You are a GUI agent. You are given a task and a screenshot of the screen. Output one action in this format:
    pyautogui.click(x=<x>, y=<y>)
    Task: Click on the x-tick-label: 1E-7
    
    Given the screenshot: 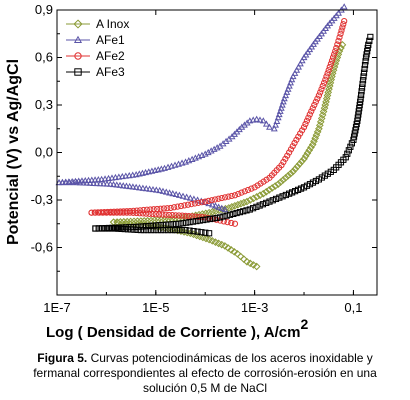 What is the action you would take?
    pyautogui.click(x=56, y=307)
    